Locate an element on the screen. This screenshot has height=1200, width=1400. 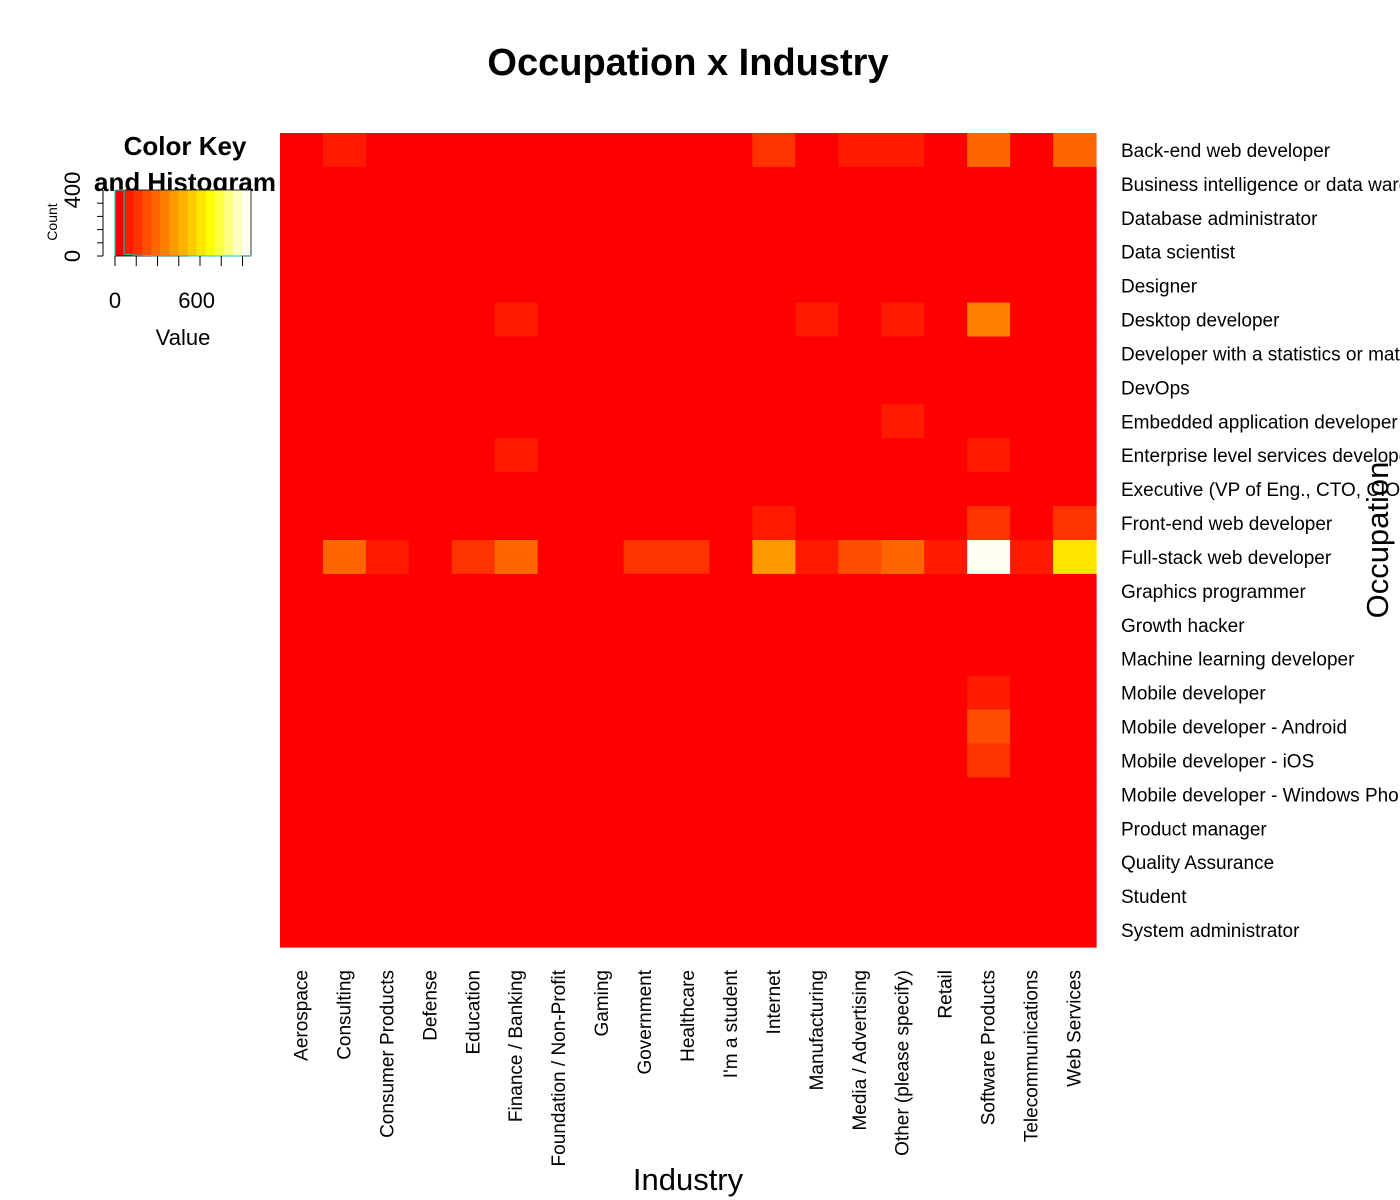
row-label: Data scientist is located at coordinates (1178, 253).